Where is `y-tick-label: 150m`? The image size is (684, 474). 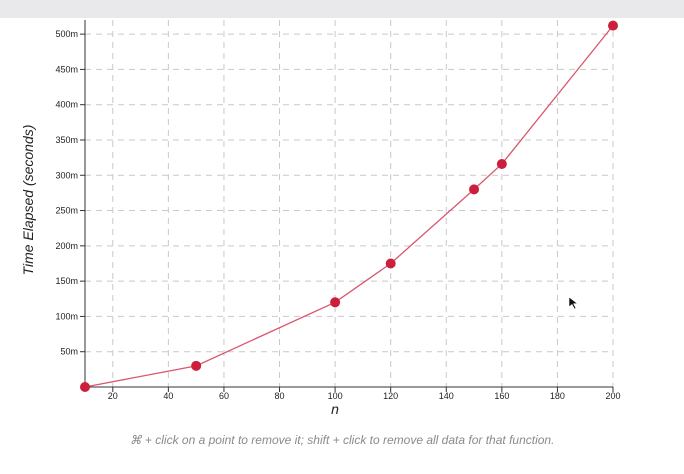
y-tick-label: 150m is located at coordinates (66, 281).